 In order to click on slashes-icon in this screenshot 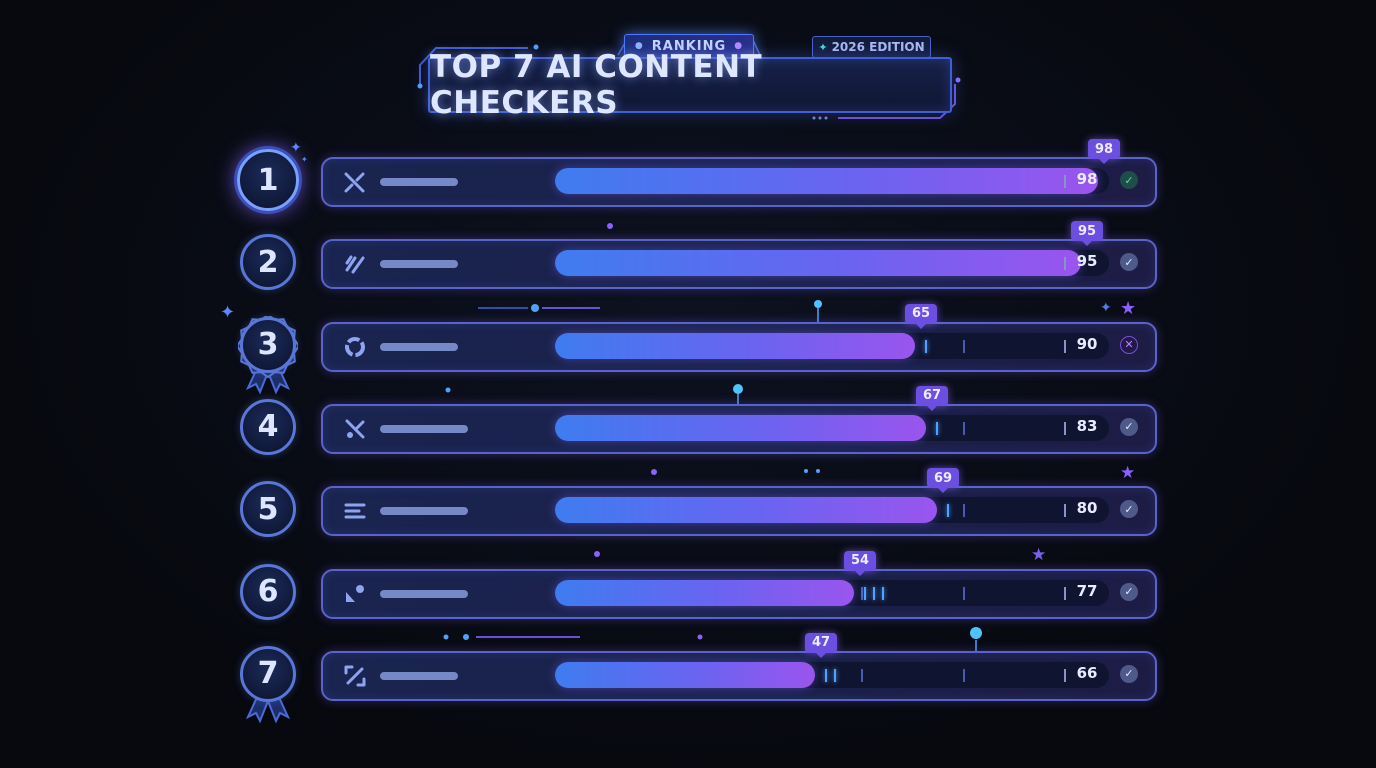, I will do `click(355, 264)`.